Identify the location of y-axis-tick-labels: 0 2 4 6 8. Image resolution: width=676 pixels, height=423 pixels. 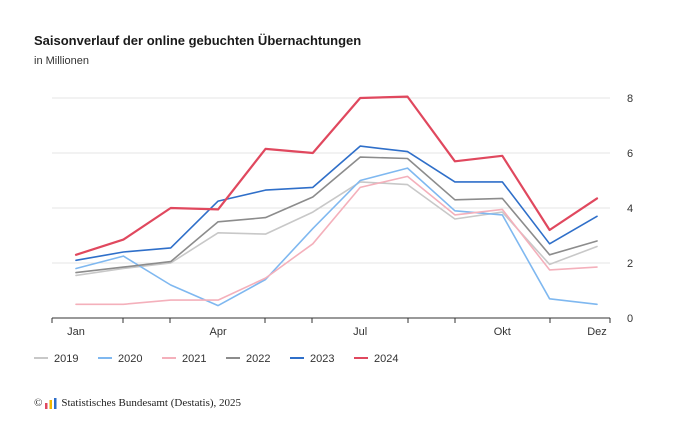
(630, 209).